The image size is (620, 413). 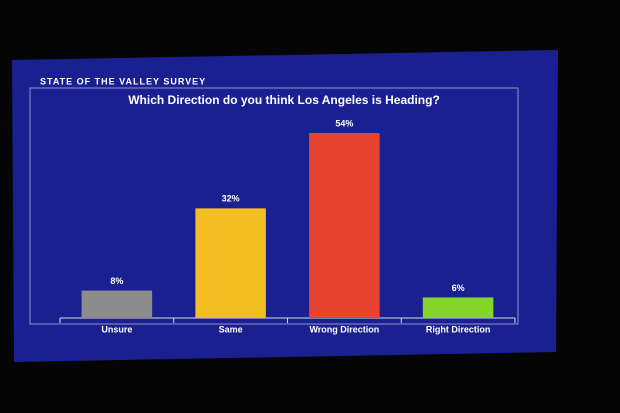 What do you see at coordinates (344, 123) in the screenshot?
I see `value-label: 54%` at bounding box center [344, 123].